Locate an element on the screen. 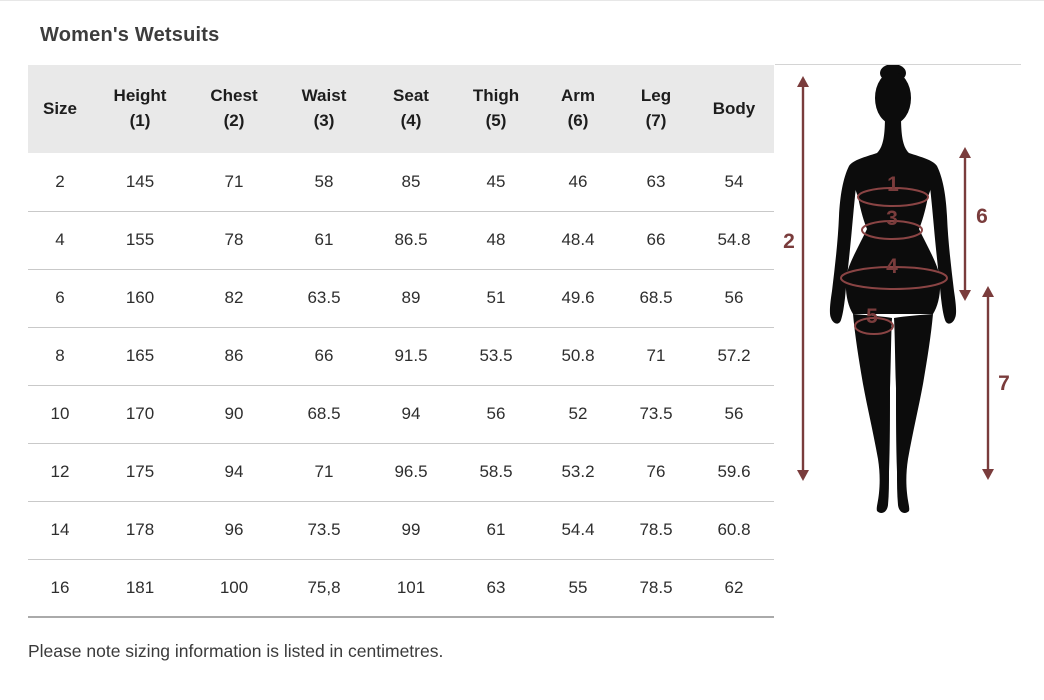  top-divider is located at coordinates (522, 0).